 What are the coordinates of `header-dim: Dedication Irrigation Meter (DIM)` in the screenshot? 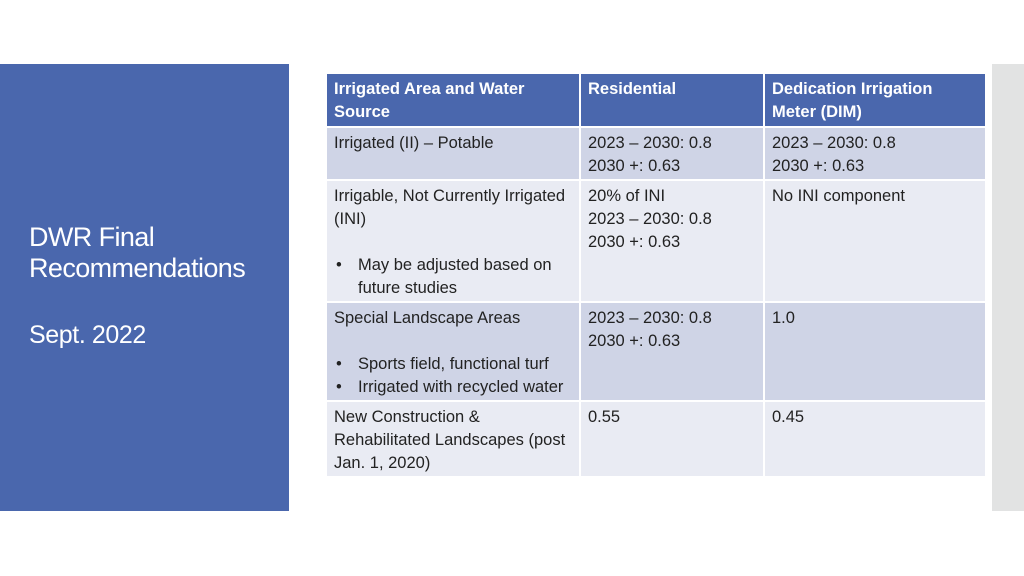 It's located at (875, 100).